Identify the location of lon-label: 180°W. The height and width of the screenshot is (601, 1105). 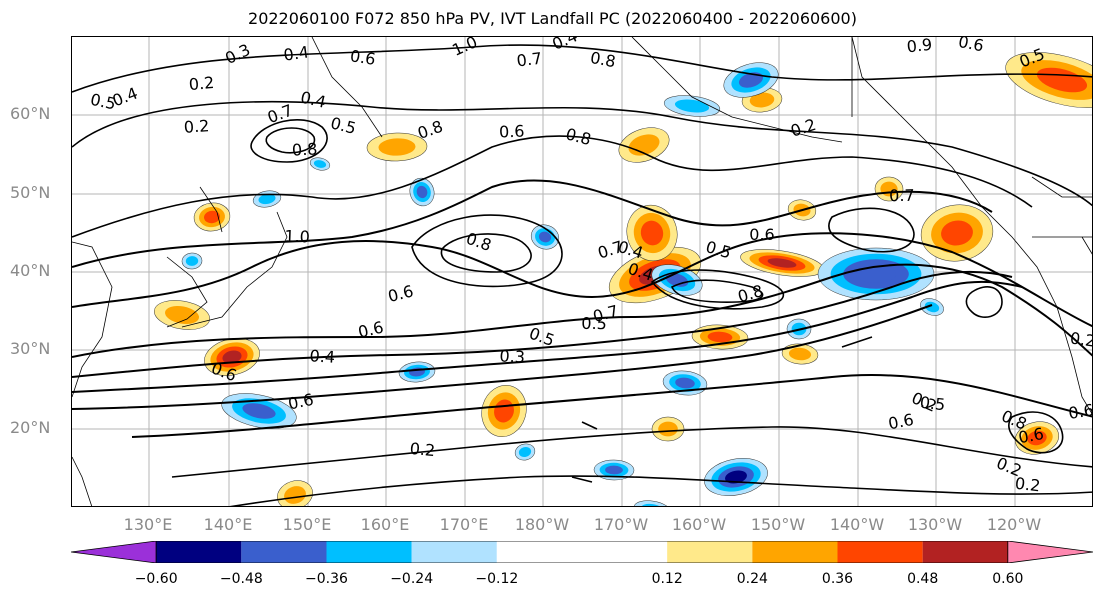
(542, 524).